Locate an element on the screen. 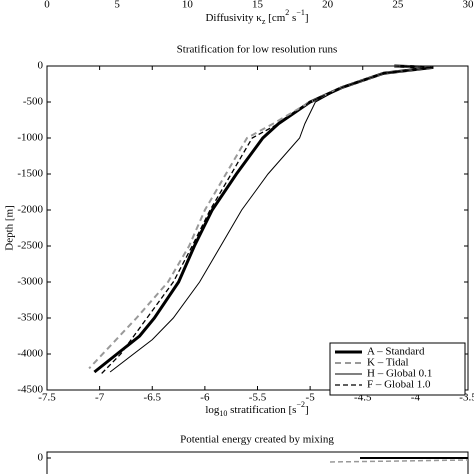 The image size is (474, 474). x-axis-label: log10 stratification [s−2] is located at coordinates (256, 409).